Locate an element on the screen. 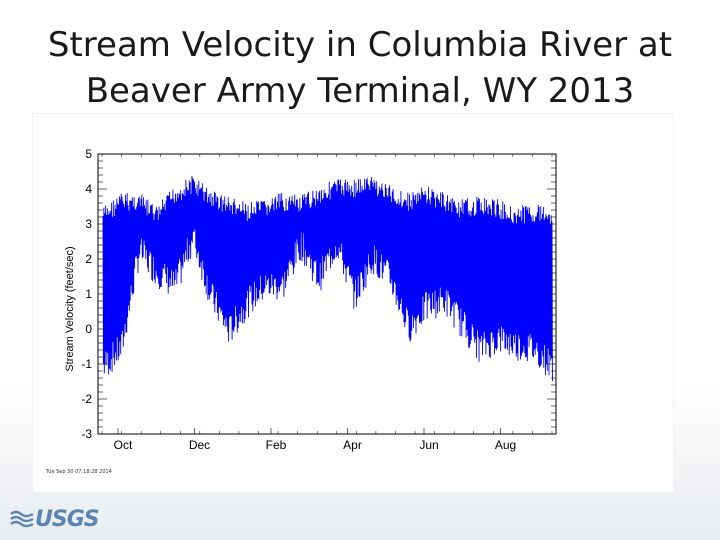 Image resolution: width=720 pixels, height=540 pixels. x-tick-label: Feb is located at coordinates (276, 445).